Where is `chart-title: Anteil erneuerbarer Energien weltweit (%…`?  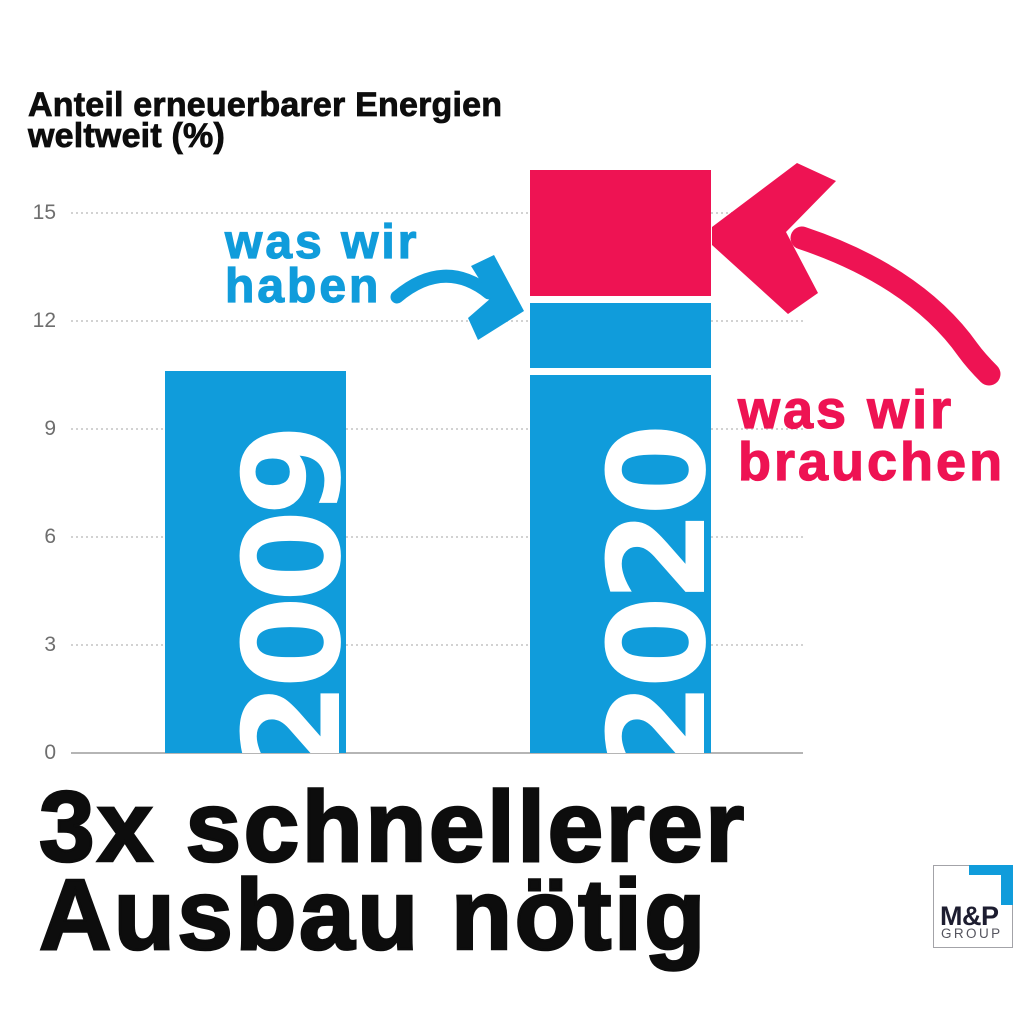
chart-title: Anteil erneuerbarer Energien weltweit (%… is located at coordinates (265, 120).